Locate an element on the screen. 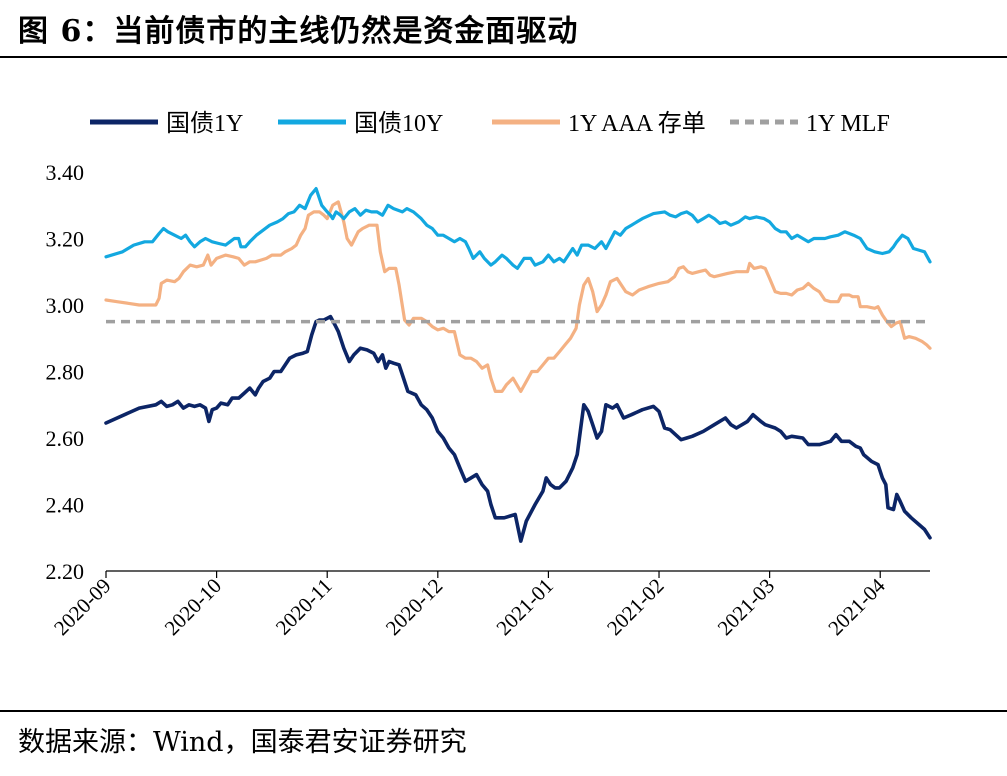  y-tick-label: 2.80 is located at coordinates (65, 372).